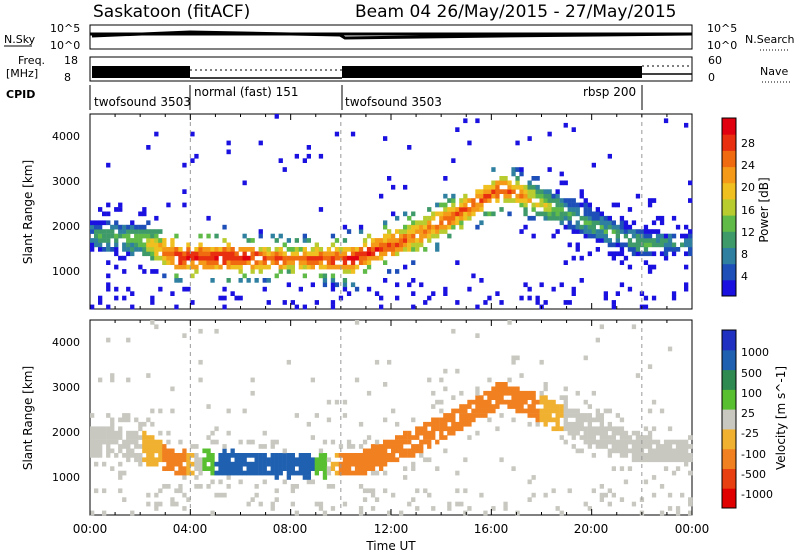 The image size is (800, 554). What do you see at coordinates (729, 419) in the screenshot?
I see `colorbar-swatch` at bounding box center [729, 419].